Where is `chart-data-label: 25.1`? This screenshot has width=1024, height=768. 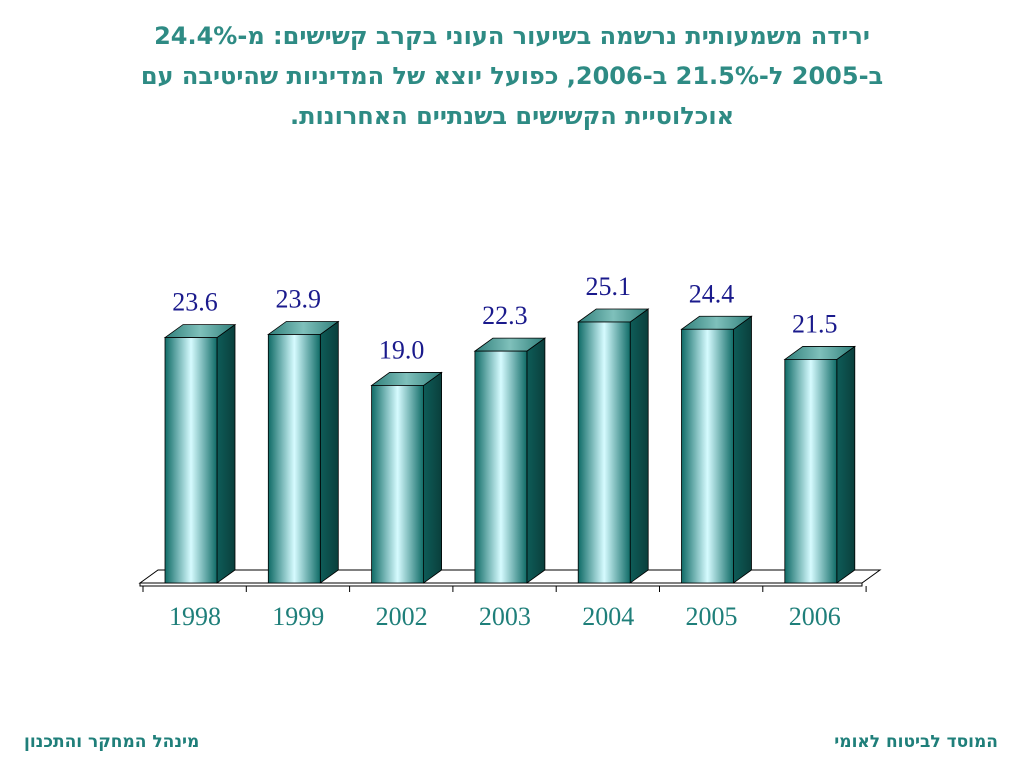 chart-data-label: 25.1 is located at coordinates (608, 286).